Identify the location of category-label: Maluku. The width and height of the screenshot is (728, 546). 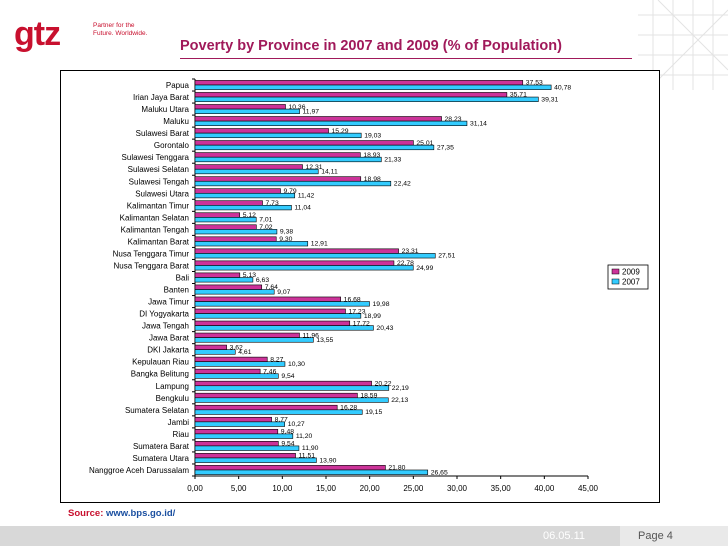
(176, 121).